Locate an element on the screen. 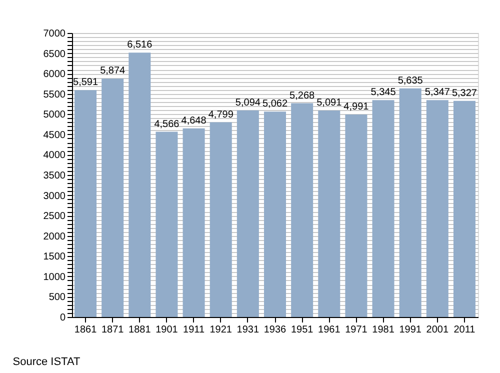 The image size is (500, 373). x-tick-label: 1936 is located at coordinates (275, 330).